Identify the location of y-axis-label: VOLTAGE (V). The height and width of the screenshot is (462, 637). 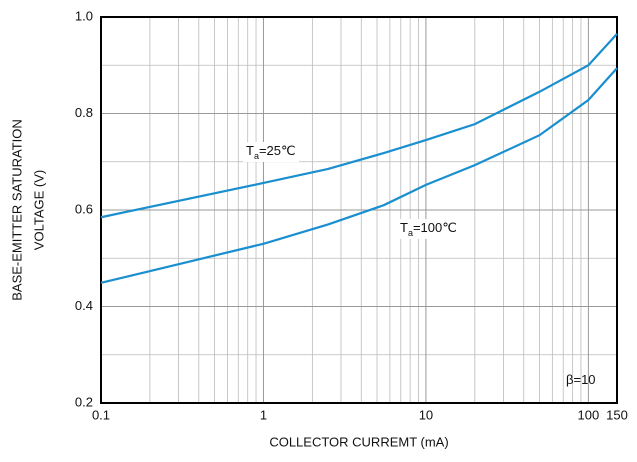
(38, 210).